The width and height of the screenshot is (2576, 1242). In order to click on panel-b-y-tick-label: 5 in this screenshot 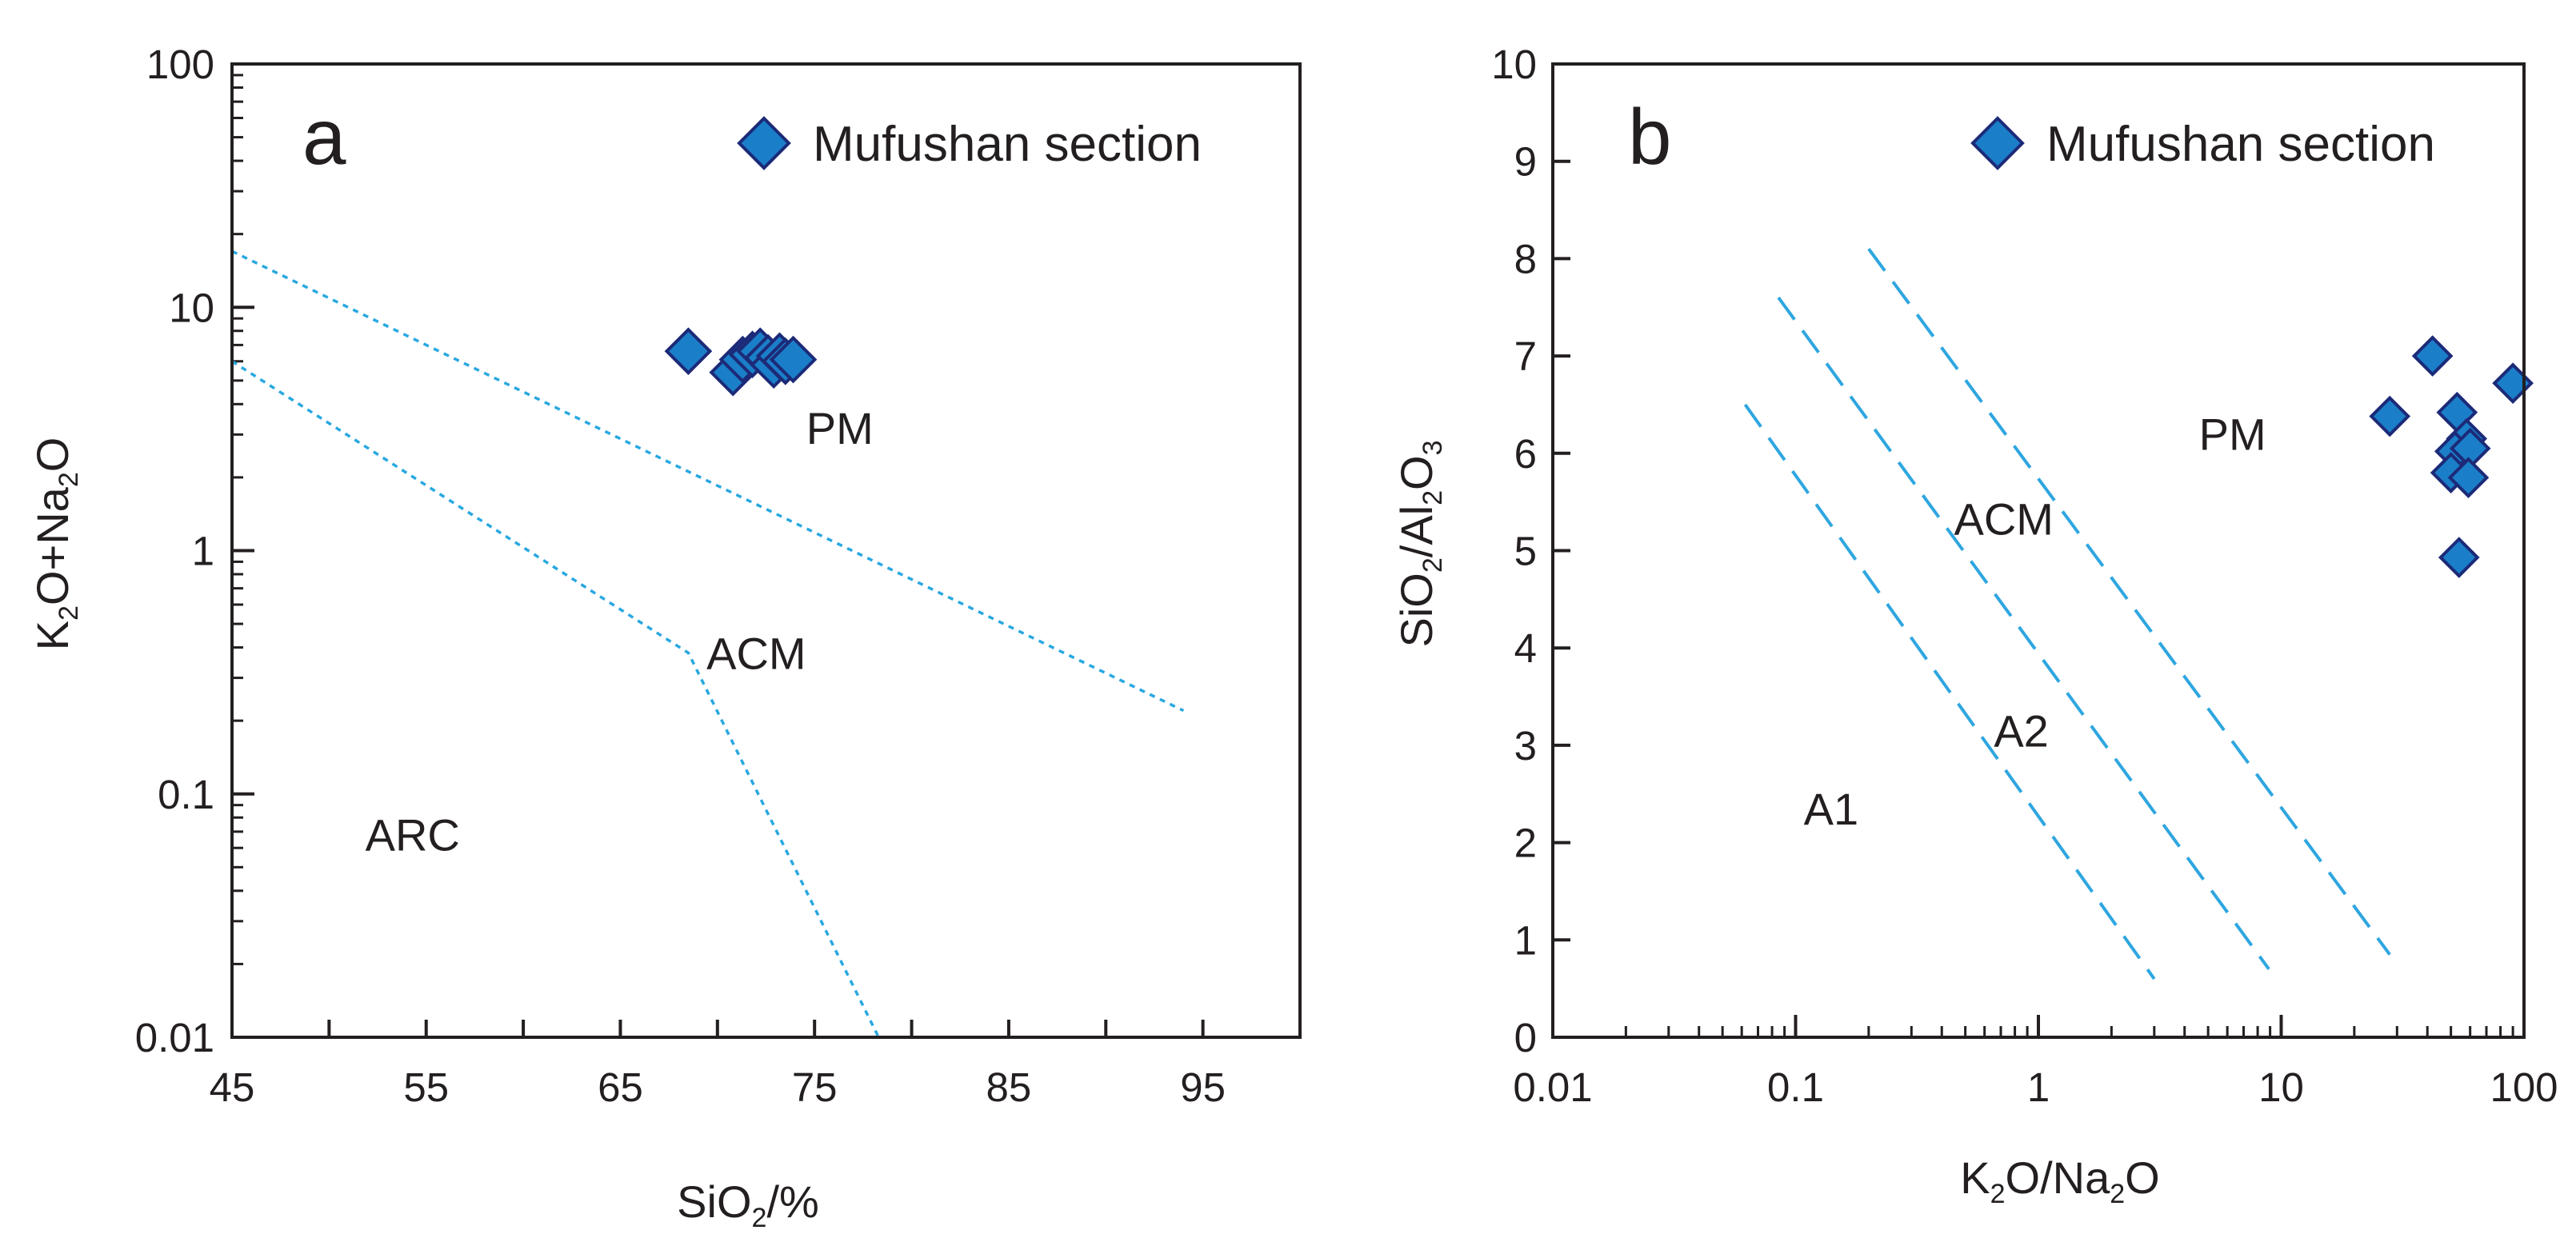, I will do `click(1525, 551)`.